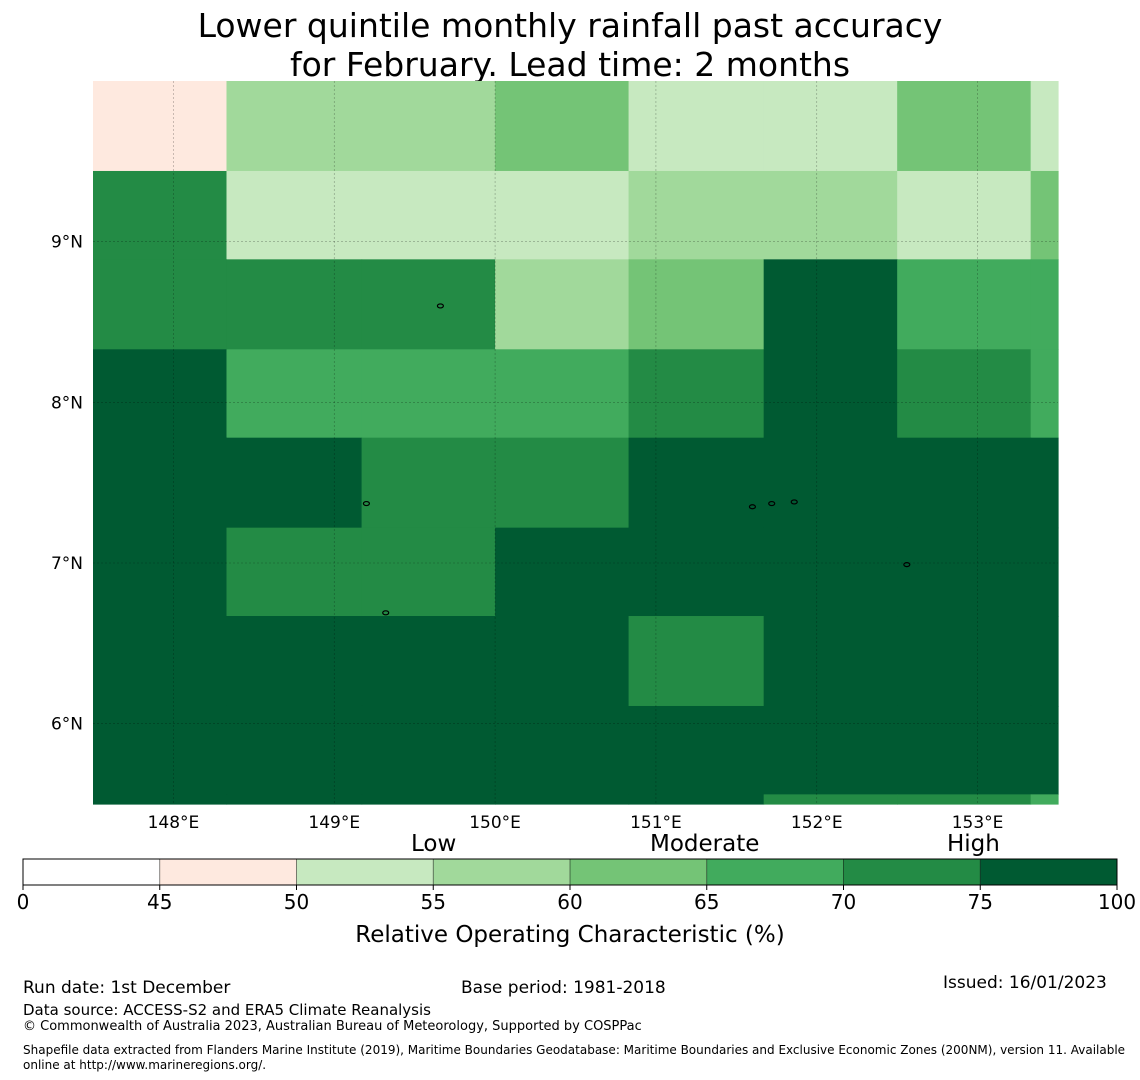 This screenshot has height=1080, width=1140. Describe the element at coordinates (576, 886) in the screenshot. I see `colorbar: 0 45 50 55 60 65 70 75 100` at that location.